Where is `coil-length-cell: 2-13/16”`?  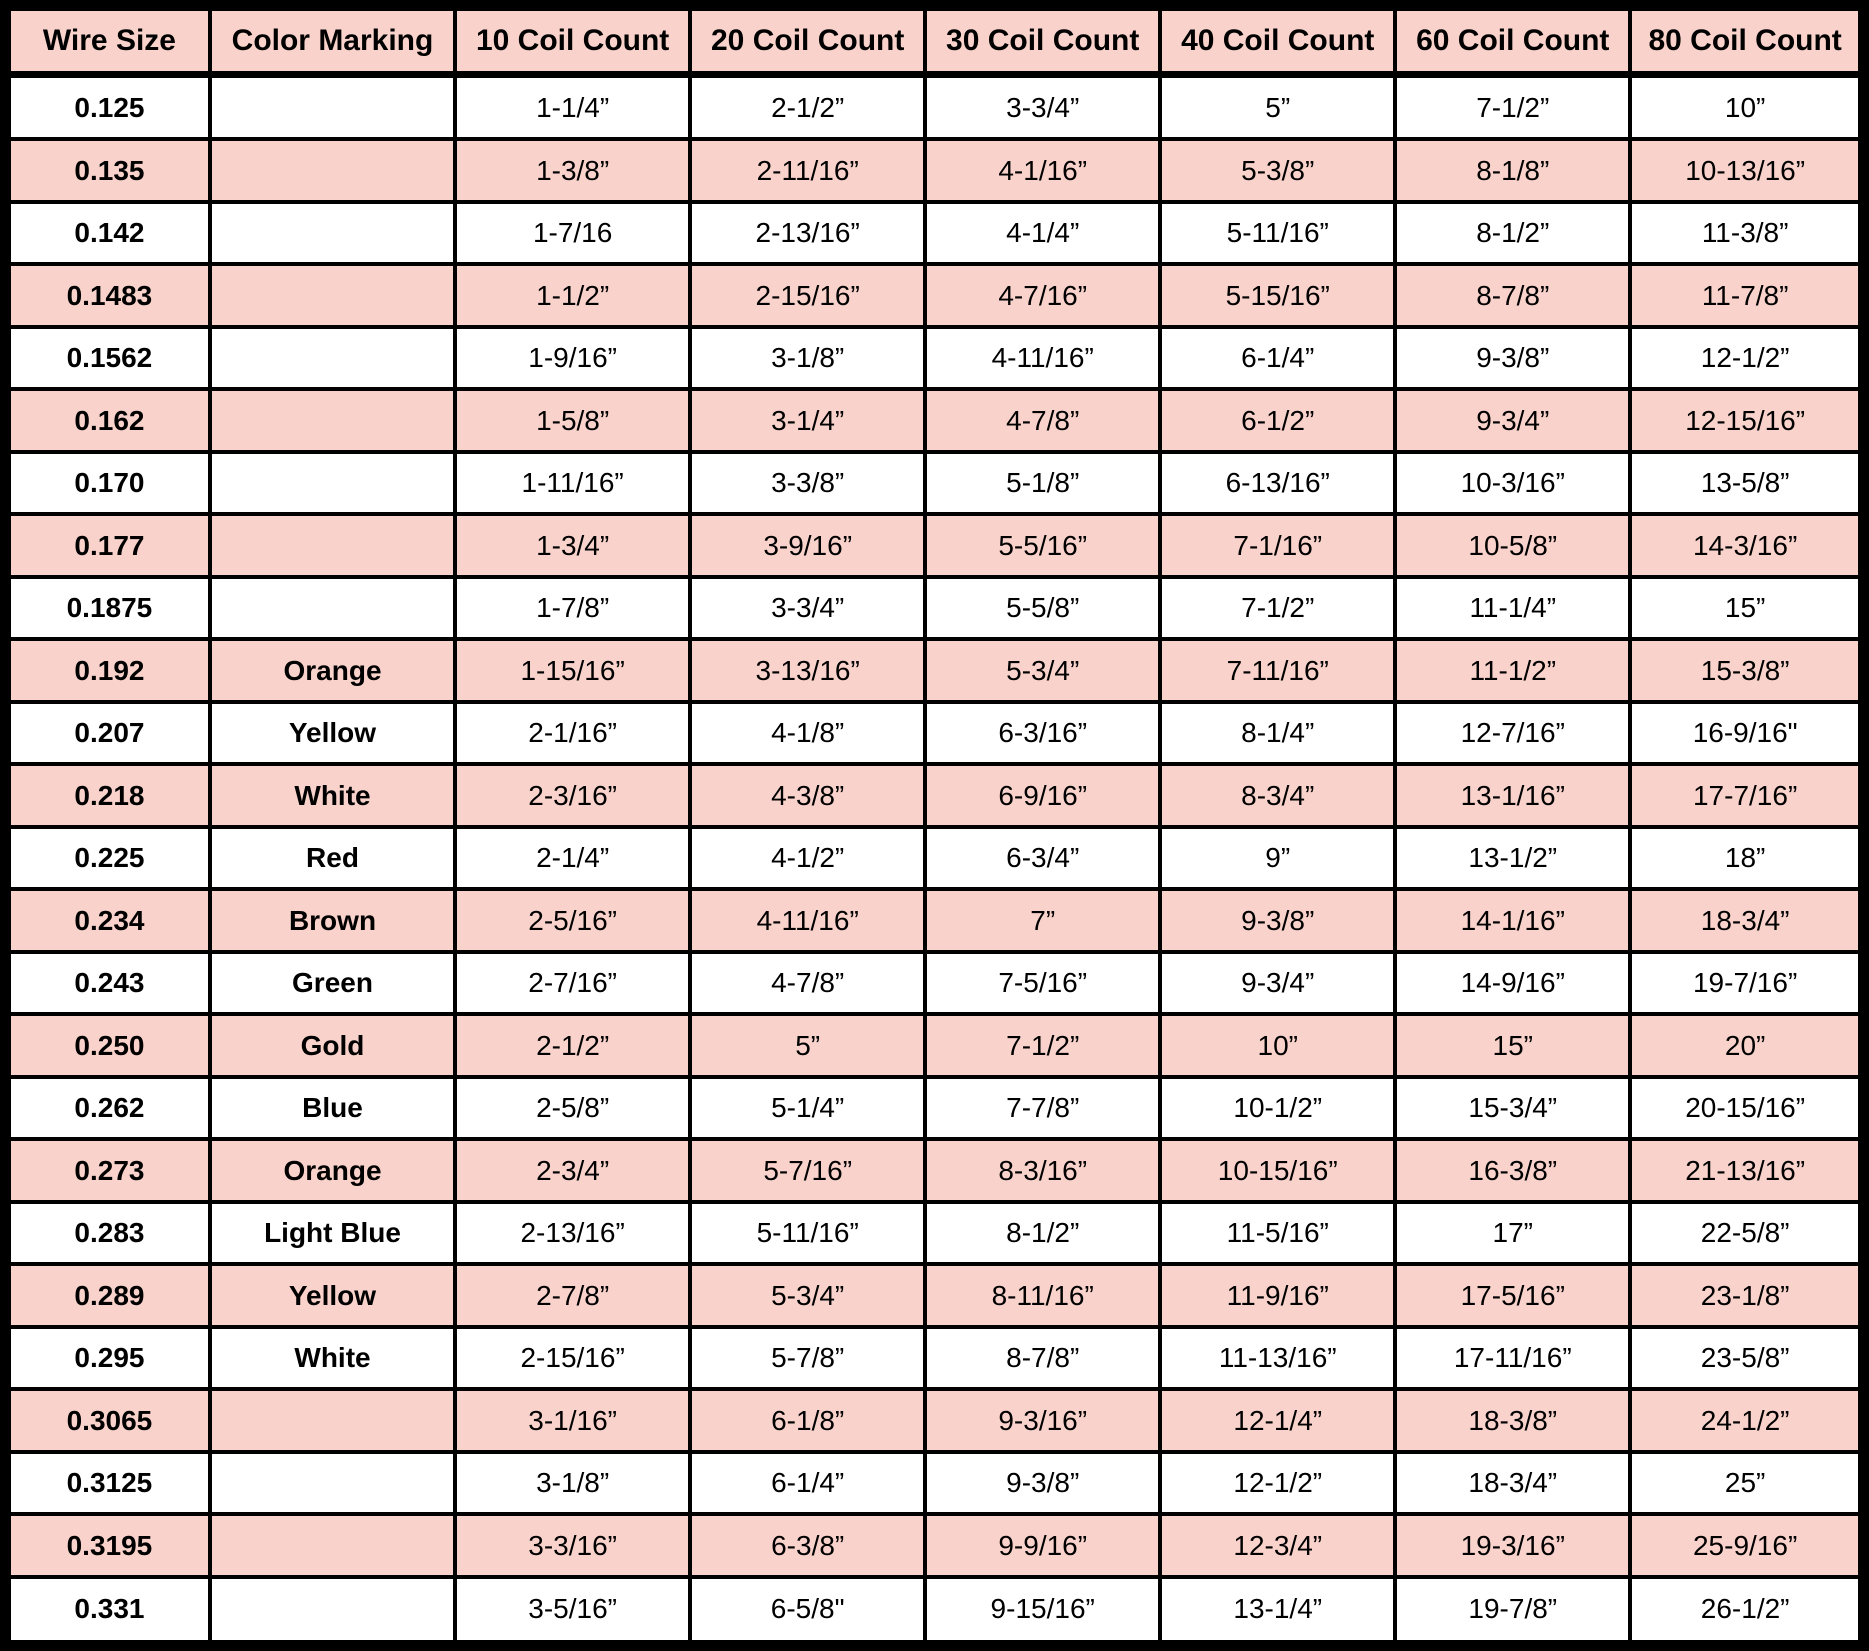 coil-length-cell: 2-13/16” is located at coordinates (573, 1233).